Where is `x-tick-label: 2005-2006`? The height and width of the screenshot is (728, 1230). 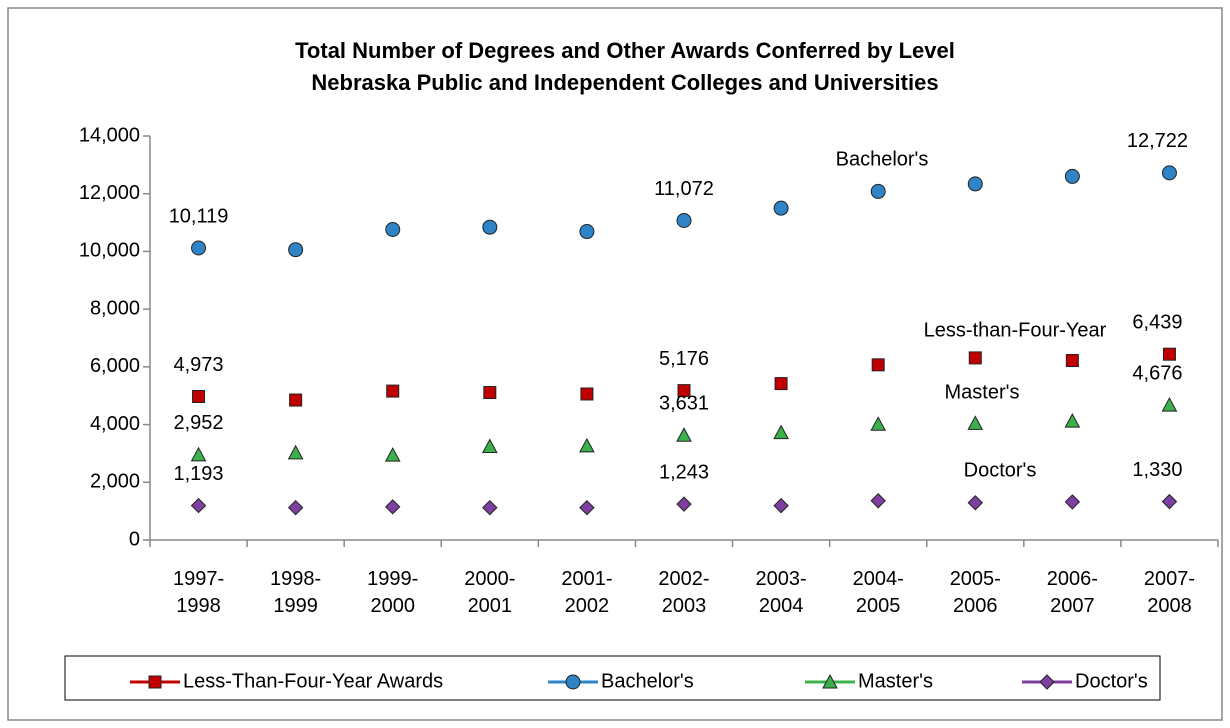 x-tick-label: 2005-2006 is located at coordinates (975, 592).